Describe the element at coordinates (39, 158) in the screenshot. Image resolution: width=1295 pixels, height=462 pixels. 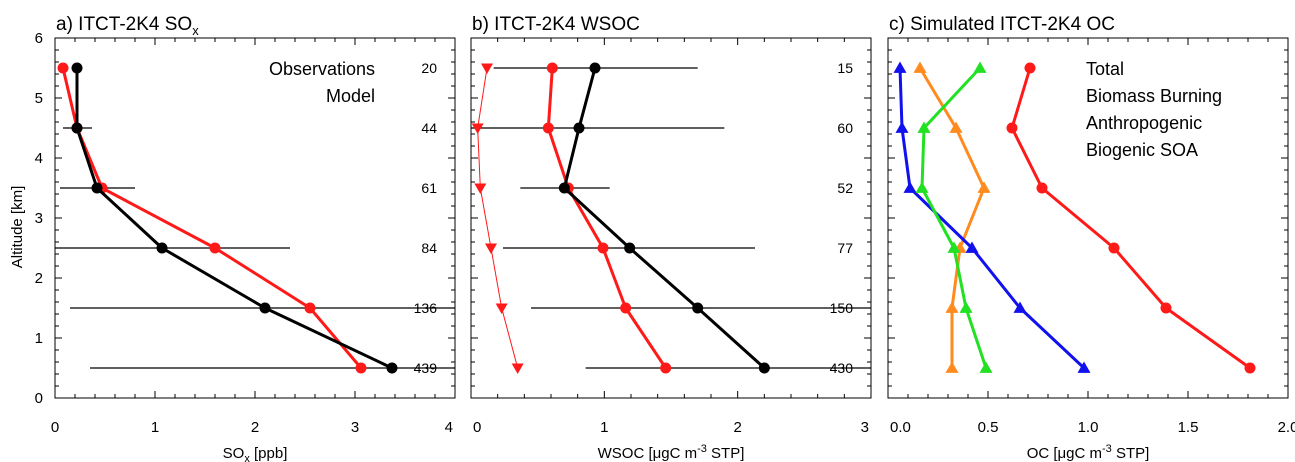
I see `y-tick-label: 4` at that location.